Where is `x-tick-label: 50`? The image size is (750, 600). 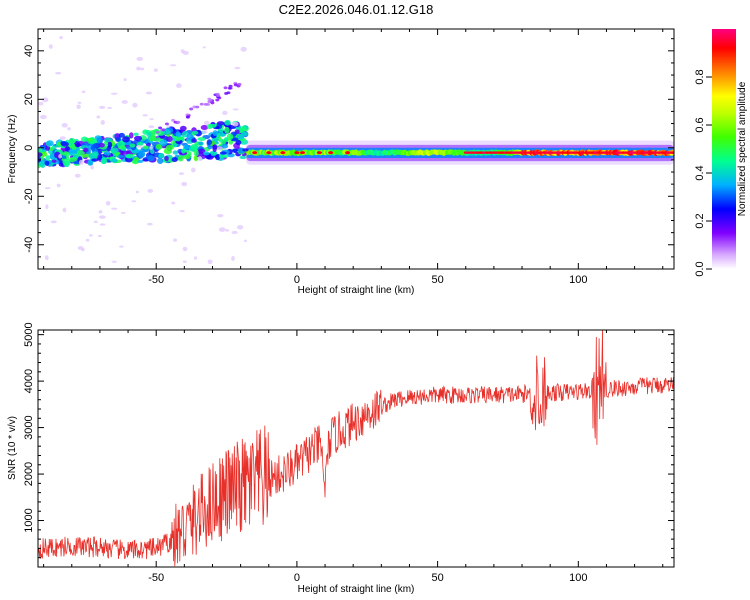
x-tick-label: 50 is located at coordinates (437, 280).